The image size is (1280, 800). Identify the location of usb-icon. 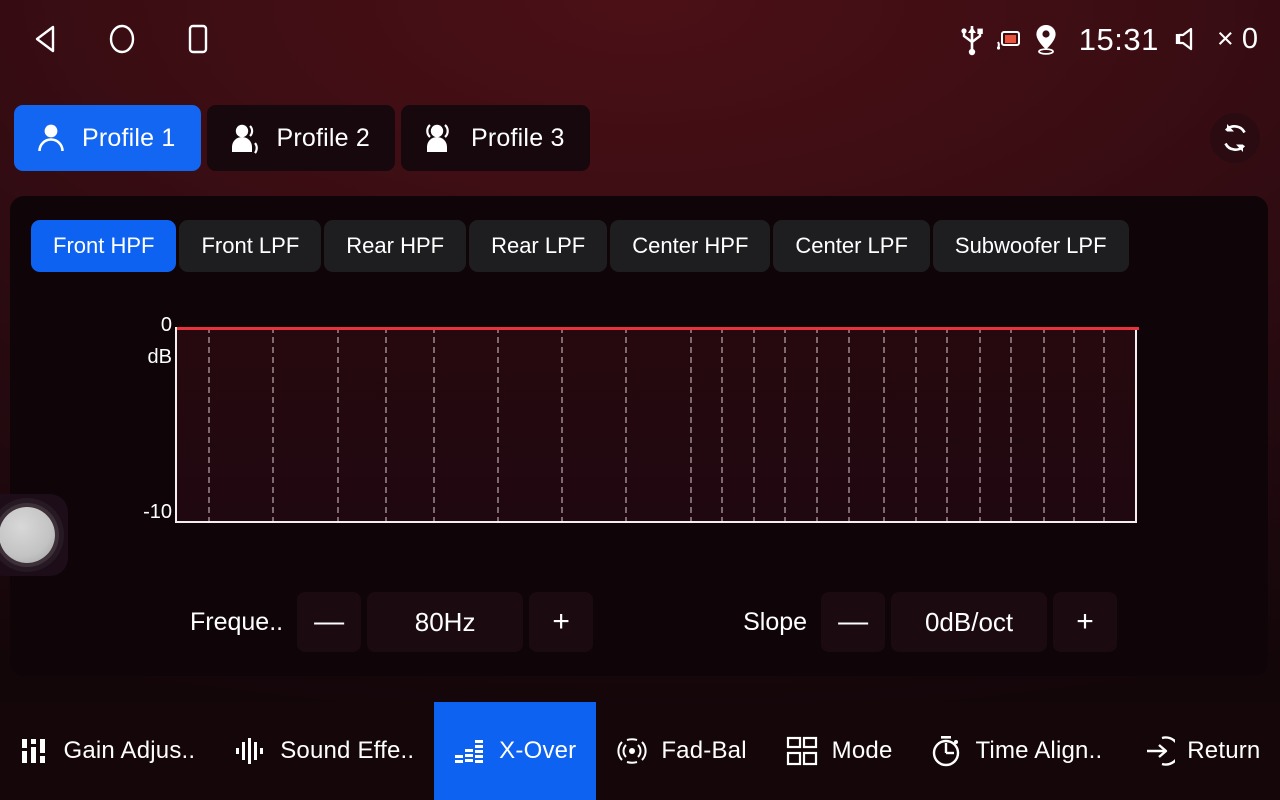
(972, 39).